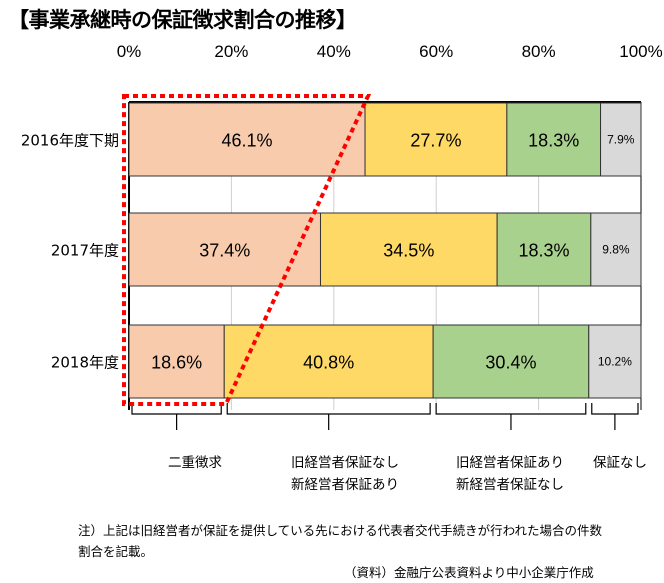 This screenshot has width=664, height=583. Describe the element at coordinates (345, 463) in the screenshot. I see `legend-label: 旧経営者保証なし` at that location.